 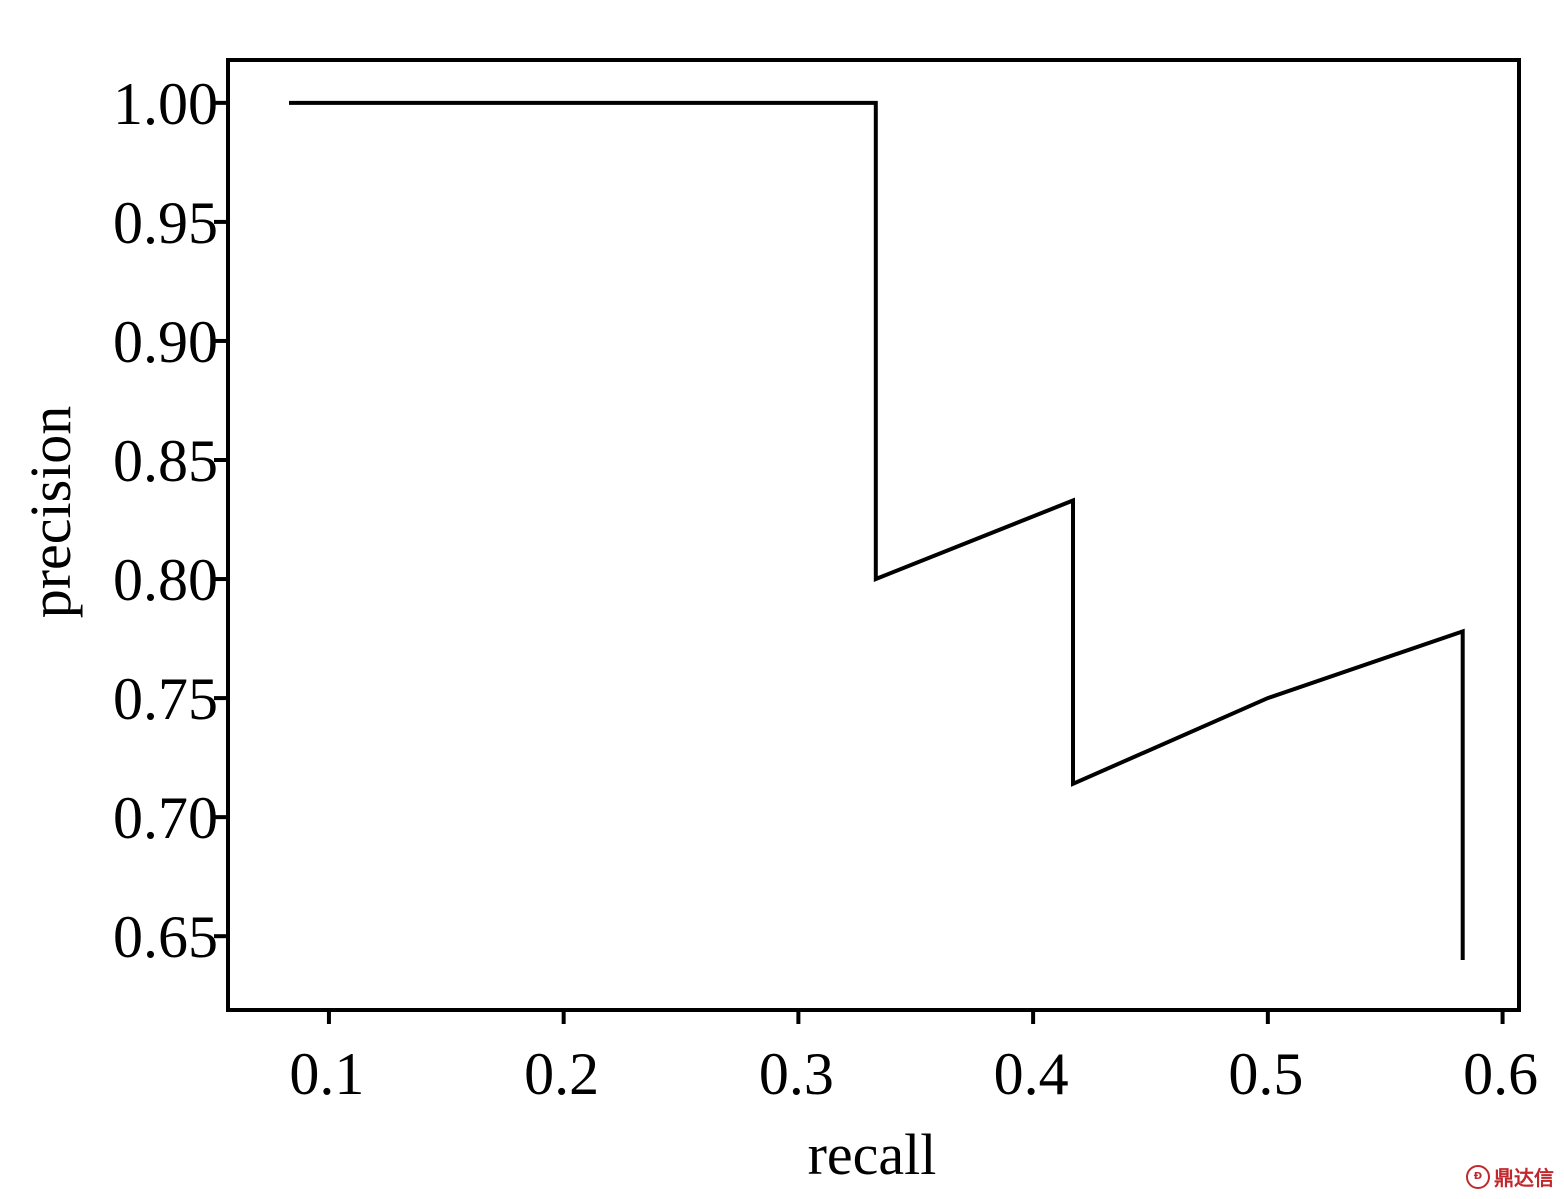 What do you see at coordinates (872, 1154) in the screenshot?
I see `x-axis-title: recall` at bounding box center [872, 1154].